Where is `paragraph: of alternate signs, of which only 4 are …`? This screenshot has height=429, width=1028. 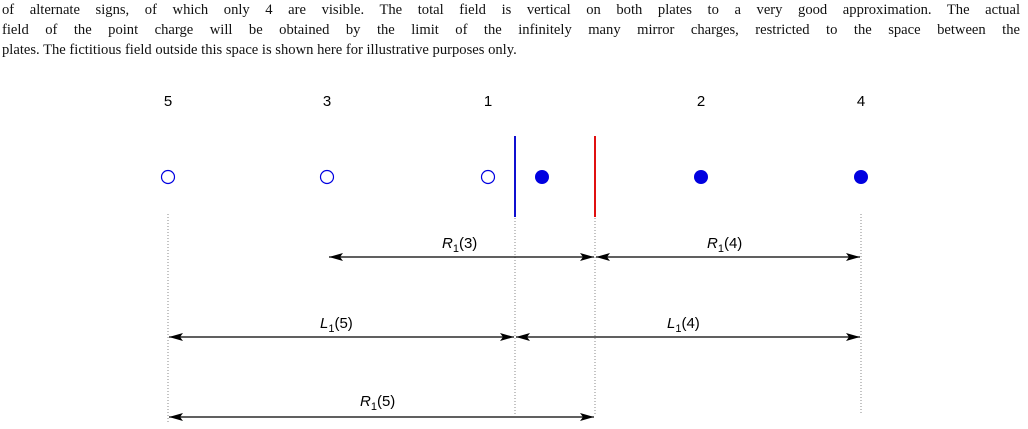
paragraph: of alternate signs, of which only 4 are … is located at coordinates (511, 30).